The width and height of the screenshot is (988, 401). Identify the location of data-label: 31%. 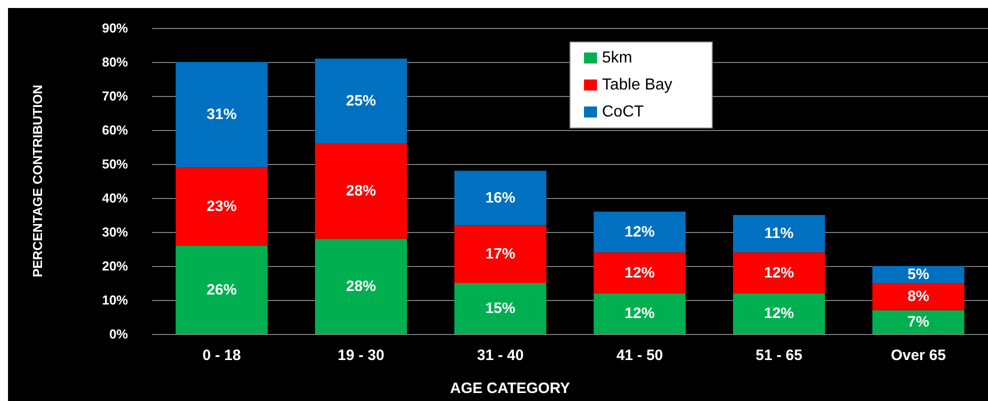
(221, 115).